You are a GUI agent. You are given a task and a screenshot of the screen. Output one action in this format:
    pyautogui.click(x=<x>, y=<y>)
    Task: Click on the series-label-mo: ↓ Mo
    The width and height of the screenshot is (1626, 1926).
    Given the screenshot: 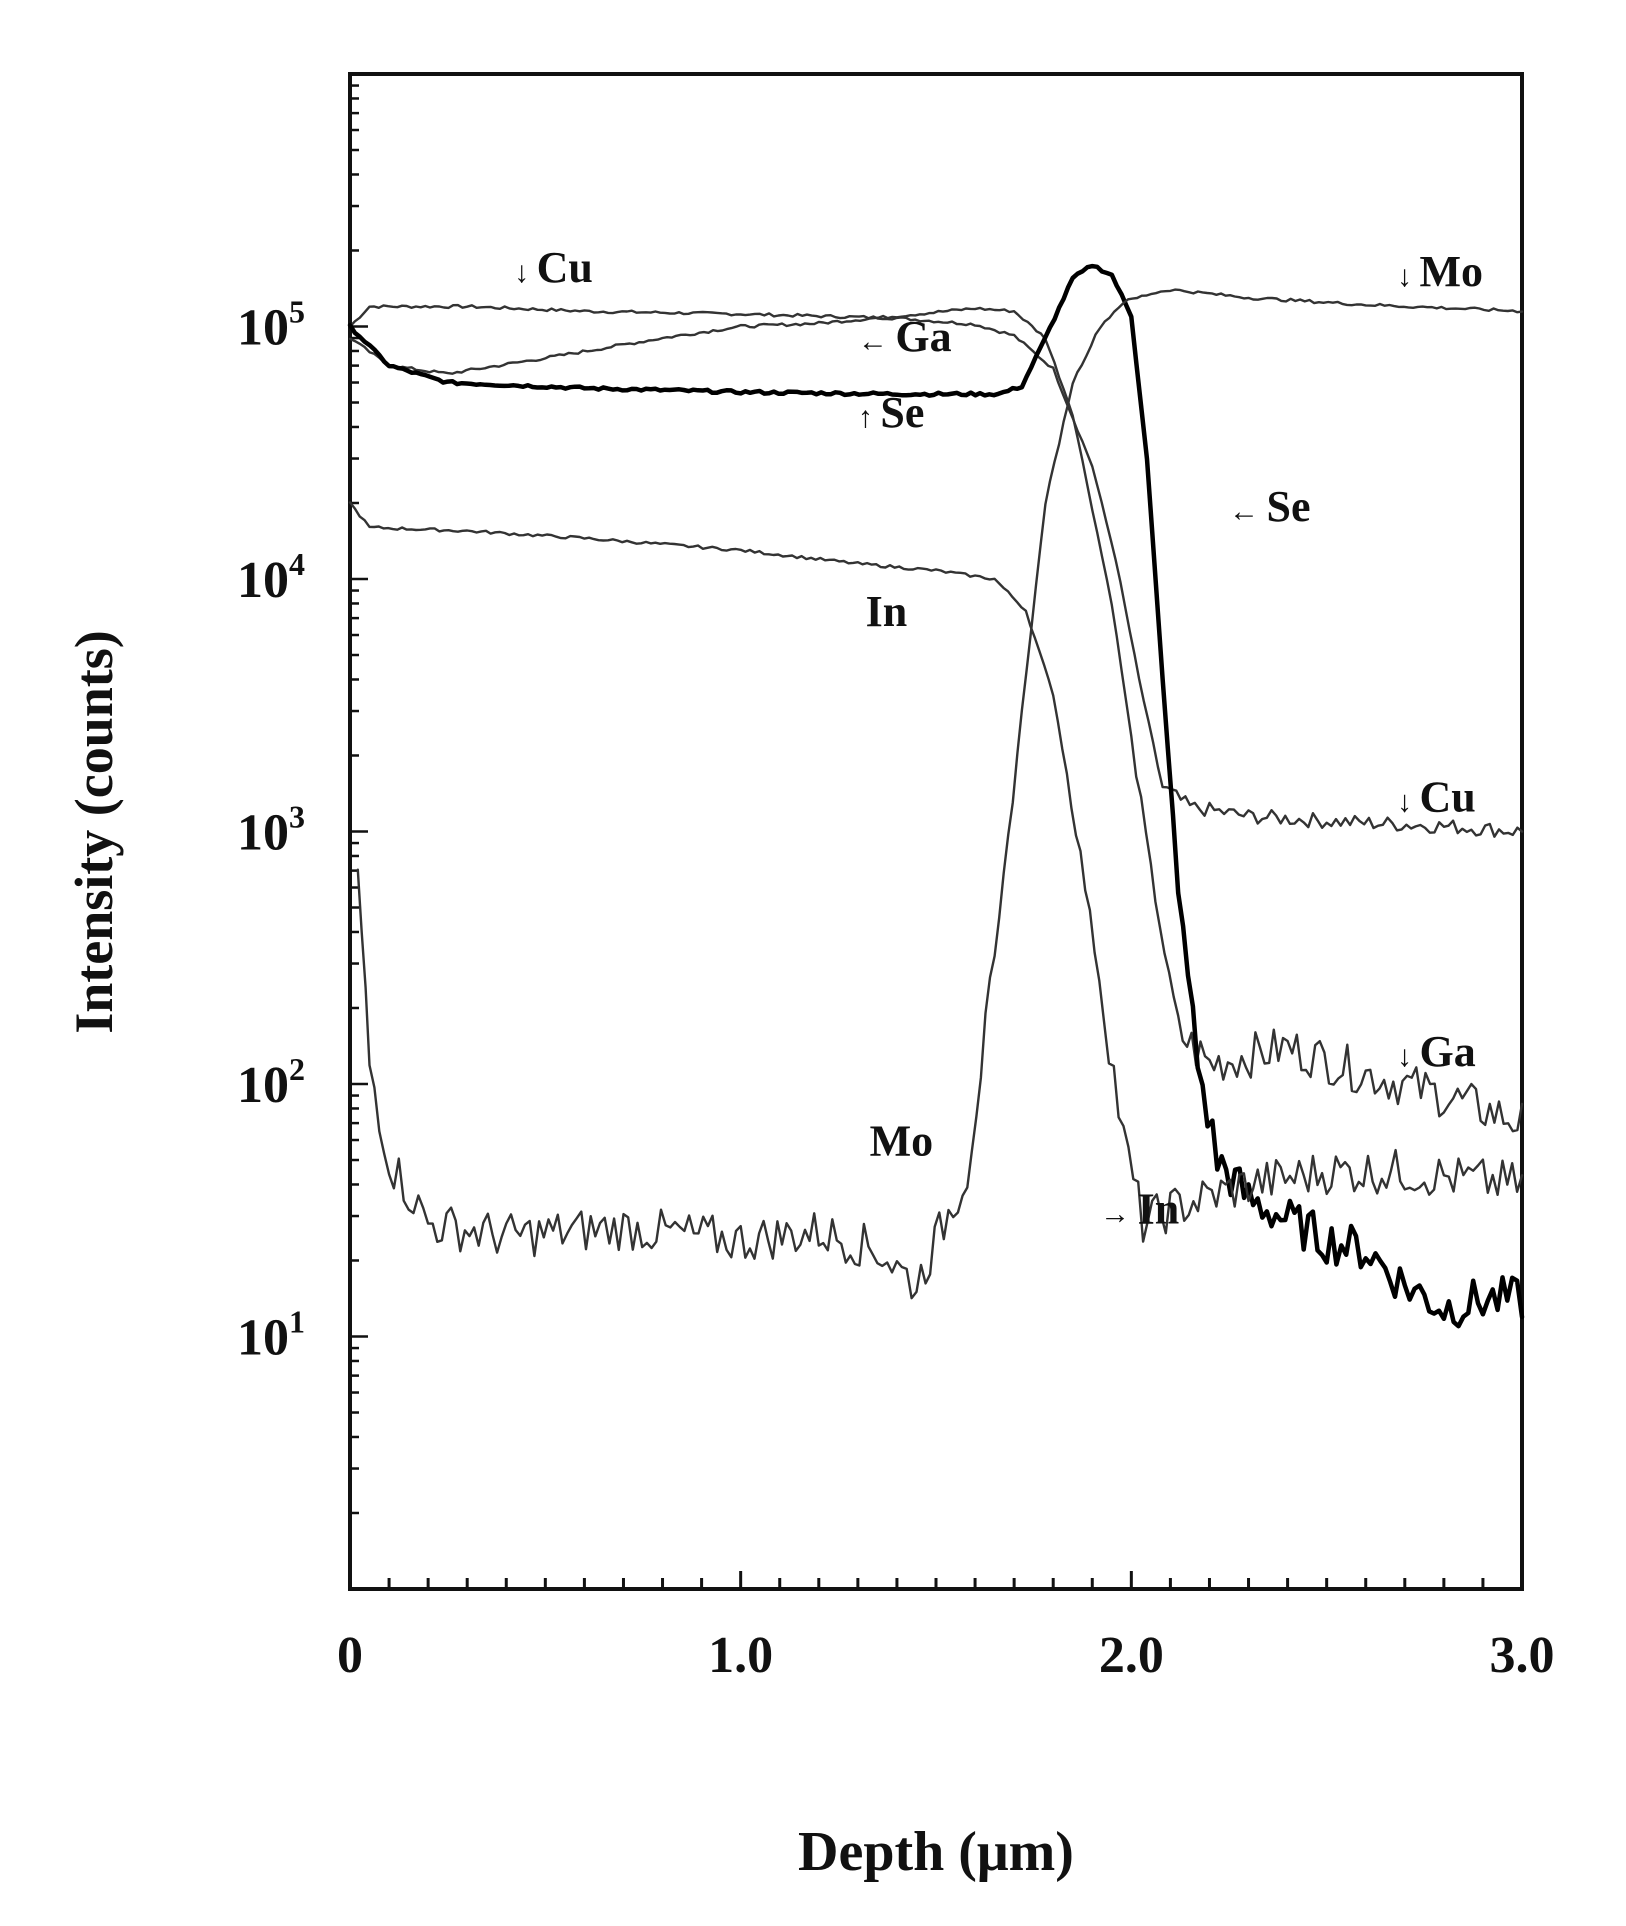 What is the action you would take?
    pyautogui.click(x=1440, y=271)
    